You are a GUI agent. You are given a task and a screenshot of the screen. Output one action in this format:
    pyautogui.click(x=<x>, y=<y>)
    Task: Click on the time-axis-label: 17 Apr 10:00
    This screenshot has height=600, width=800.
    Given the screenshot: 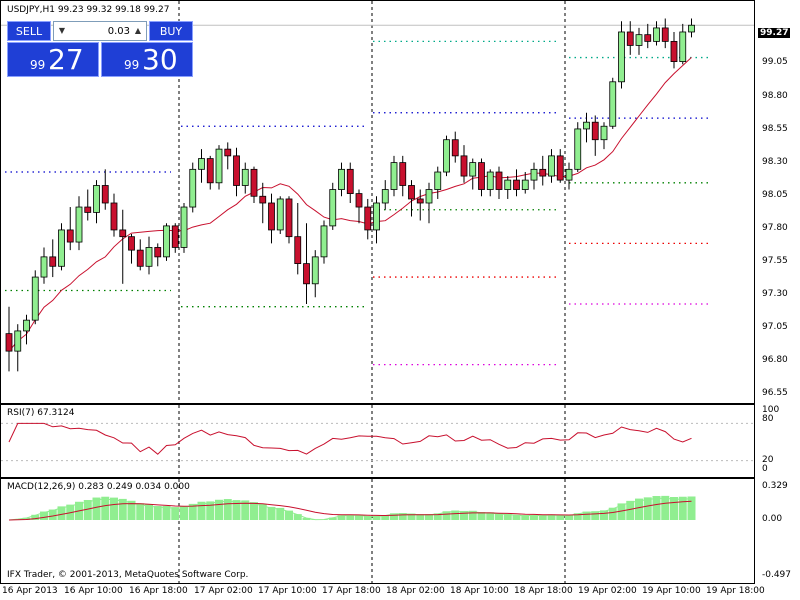 What is the action you would take?
    pyautogui.click(x=287, y=591)
    